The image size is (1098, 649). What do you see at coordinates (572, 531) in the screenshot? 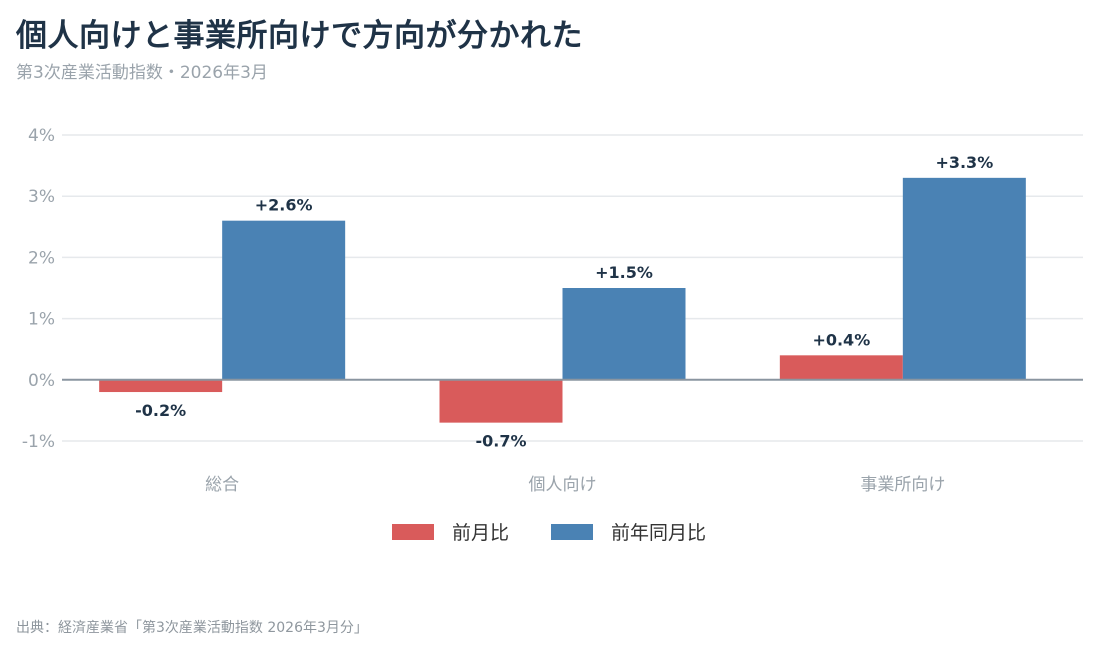
I see `legend-swatch-yoy` at bounding box center [572, 531].